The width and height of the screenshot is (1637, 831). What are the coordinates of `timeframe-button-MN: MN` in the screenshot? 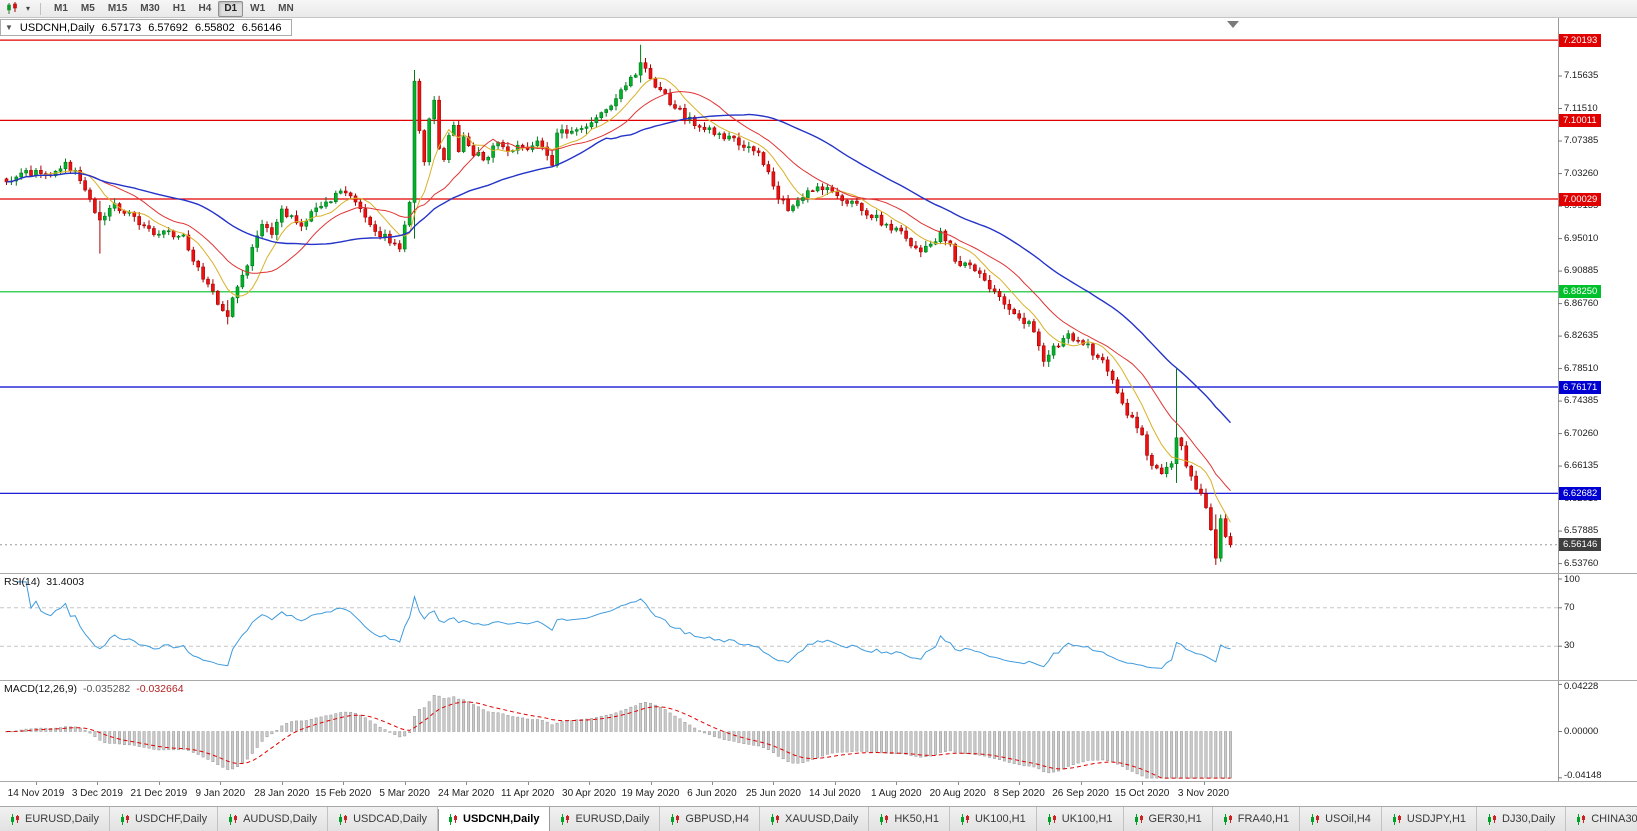 It's located at (286, 8).